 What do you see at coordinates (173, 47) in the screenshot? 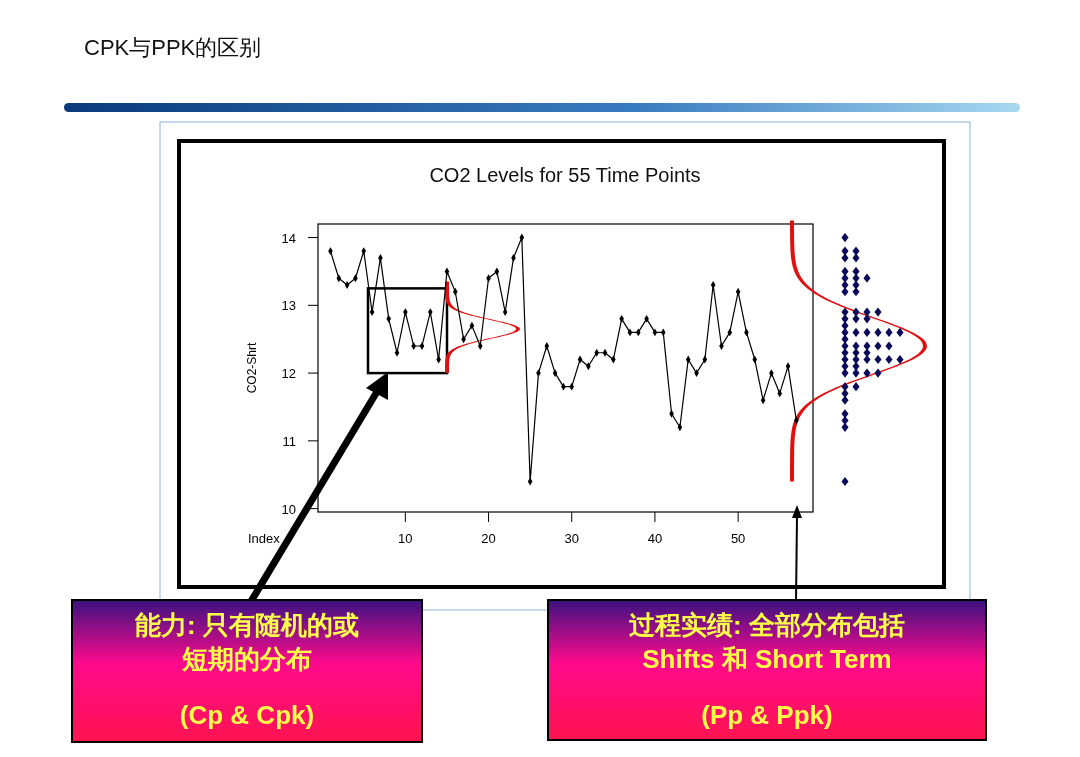
I see `chart-title: CPK与PPK的区别` at bounding box center [173, 47].